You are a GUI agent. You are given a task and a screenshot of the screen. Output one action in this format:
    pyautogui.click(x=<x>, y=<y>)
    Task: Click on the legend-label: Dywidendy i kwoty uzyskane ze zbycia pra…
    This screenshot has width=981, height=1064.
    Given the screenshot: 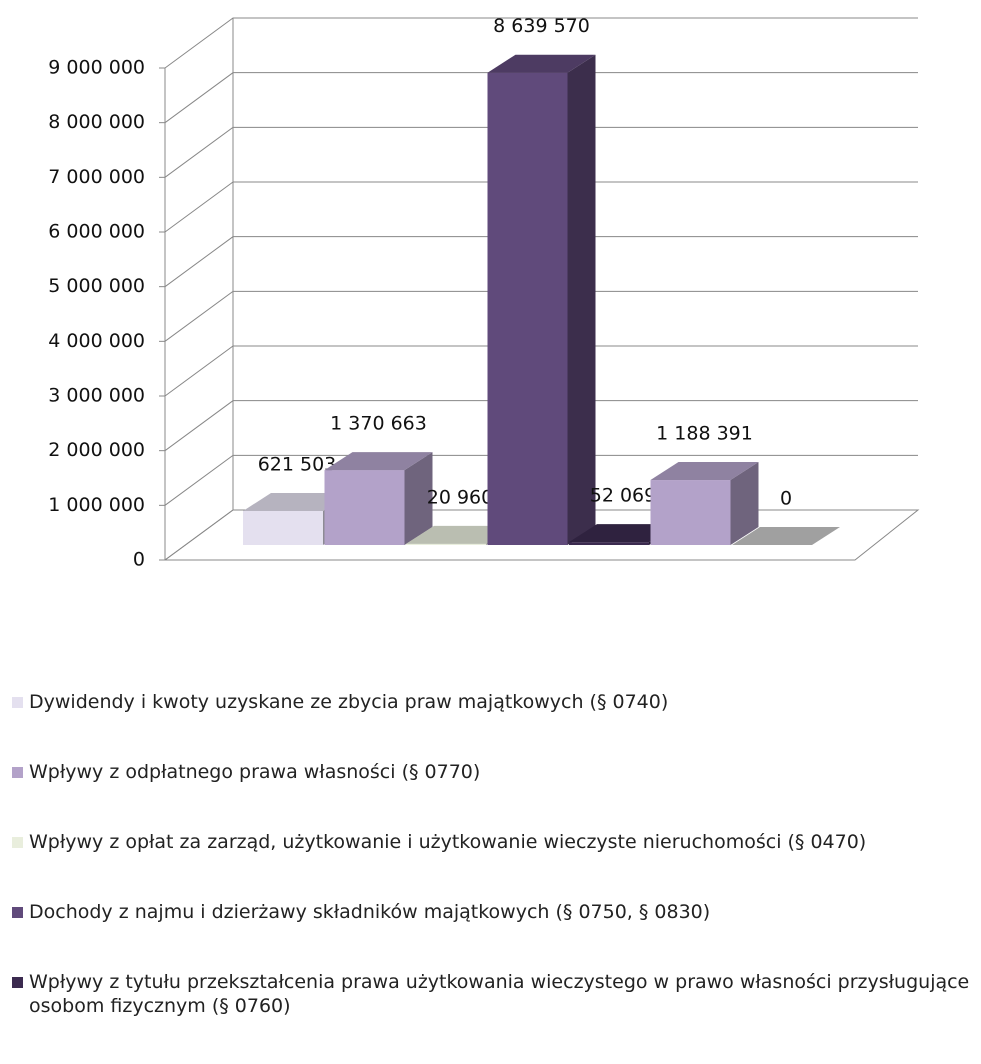 What is the action you would take?
    pyautogui.click(x=349, y=702)
    